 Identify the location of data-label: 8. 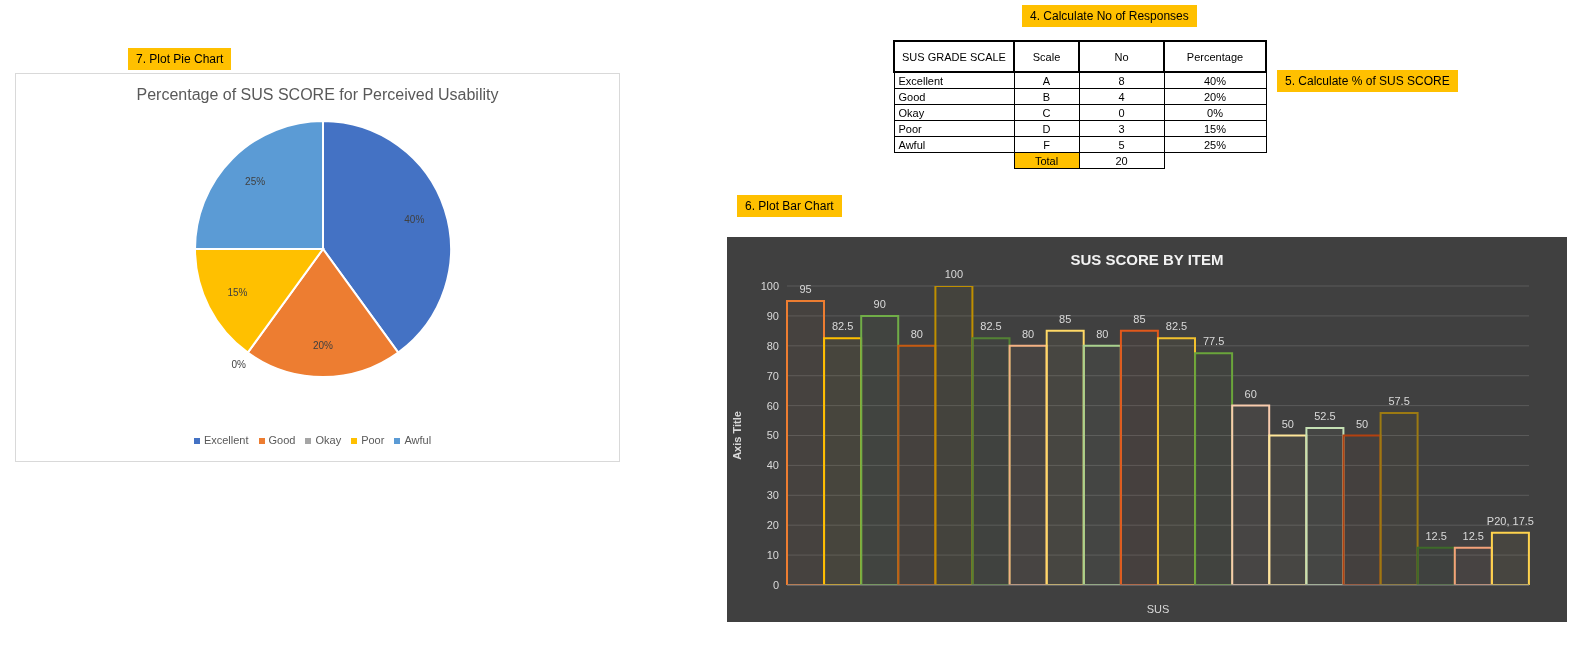
(1121, 80).